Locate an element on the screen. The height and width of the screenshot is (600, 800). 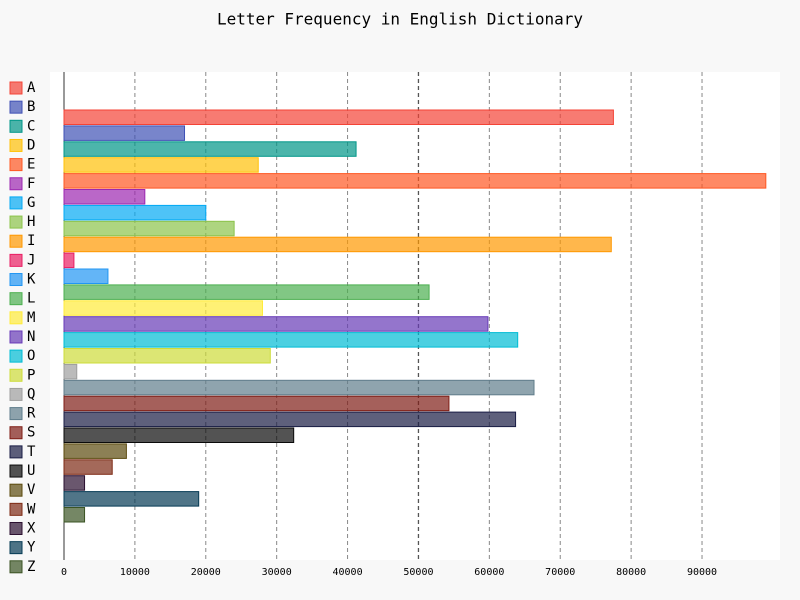
legend-label: A is located at coordinates (31, 88).